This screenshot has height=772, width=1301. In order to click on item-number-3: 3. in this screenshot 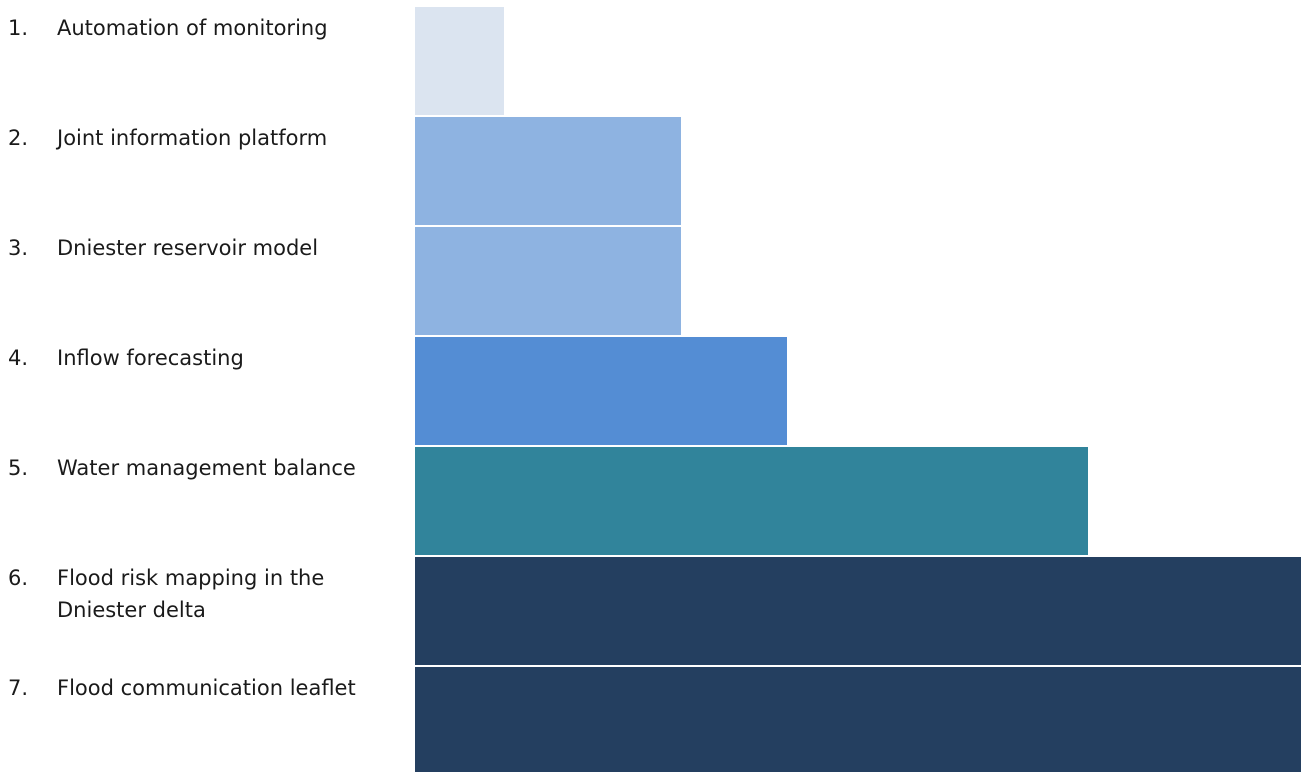, I will do `click(18, 248)`.